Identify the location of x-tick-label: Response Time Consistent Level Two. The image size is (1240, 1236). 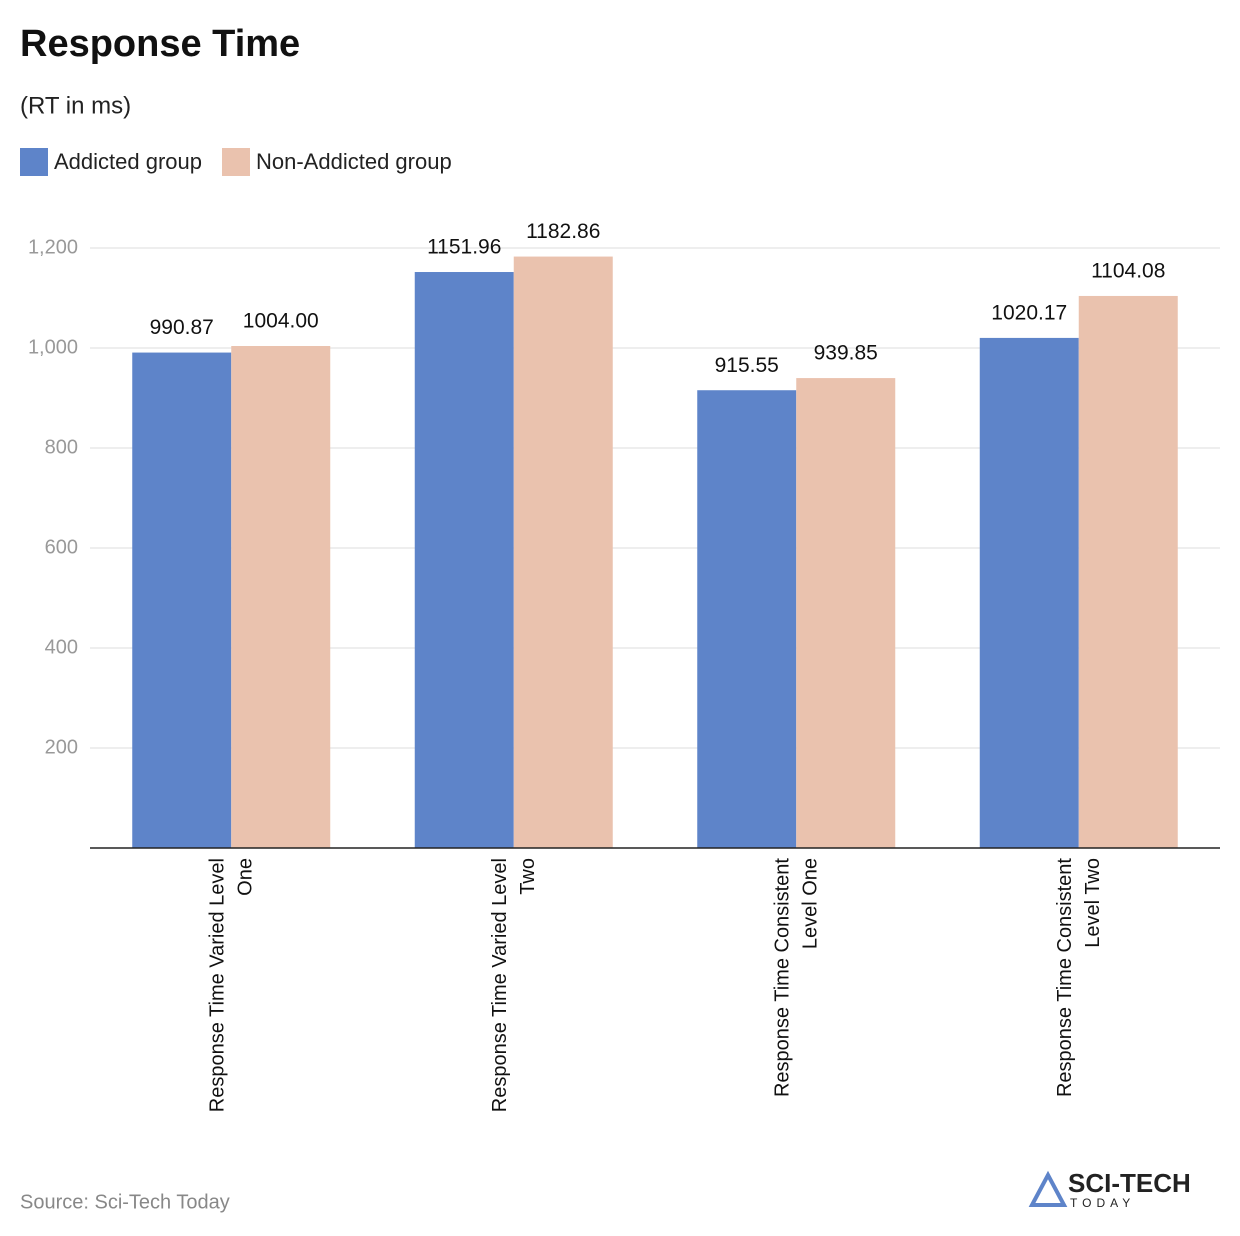
(1078, 978).